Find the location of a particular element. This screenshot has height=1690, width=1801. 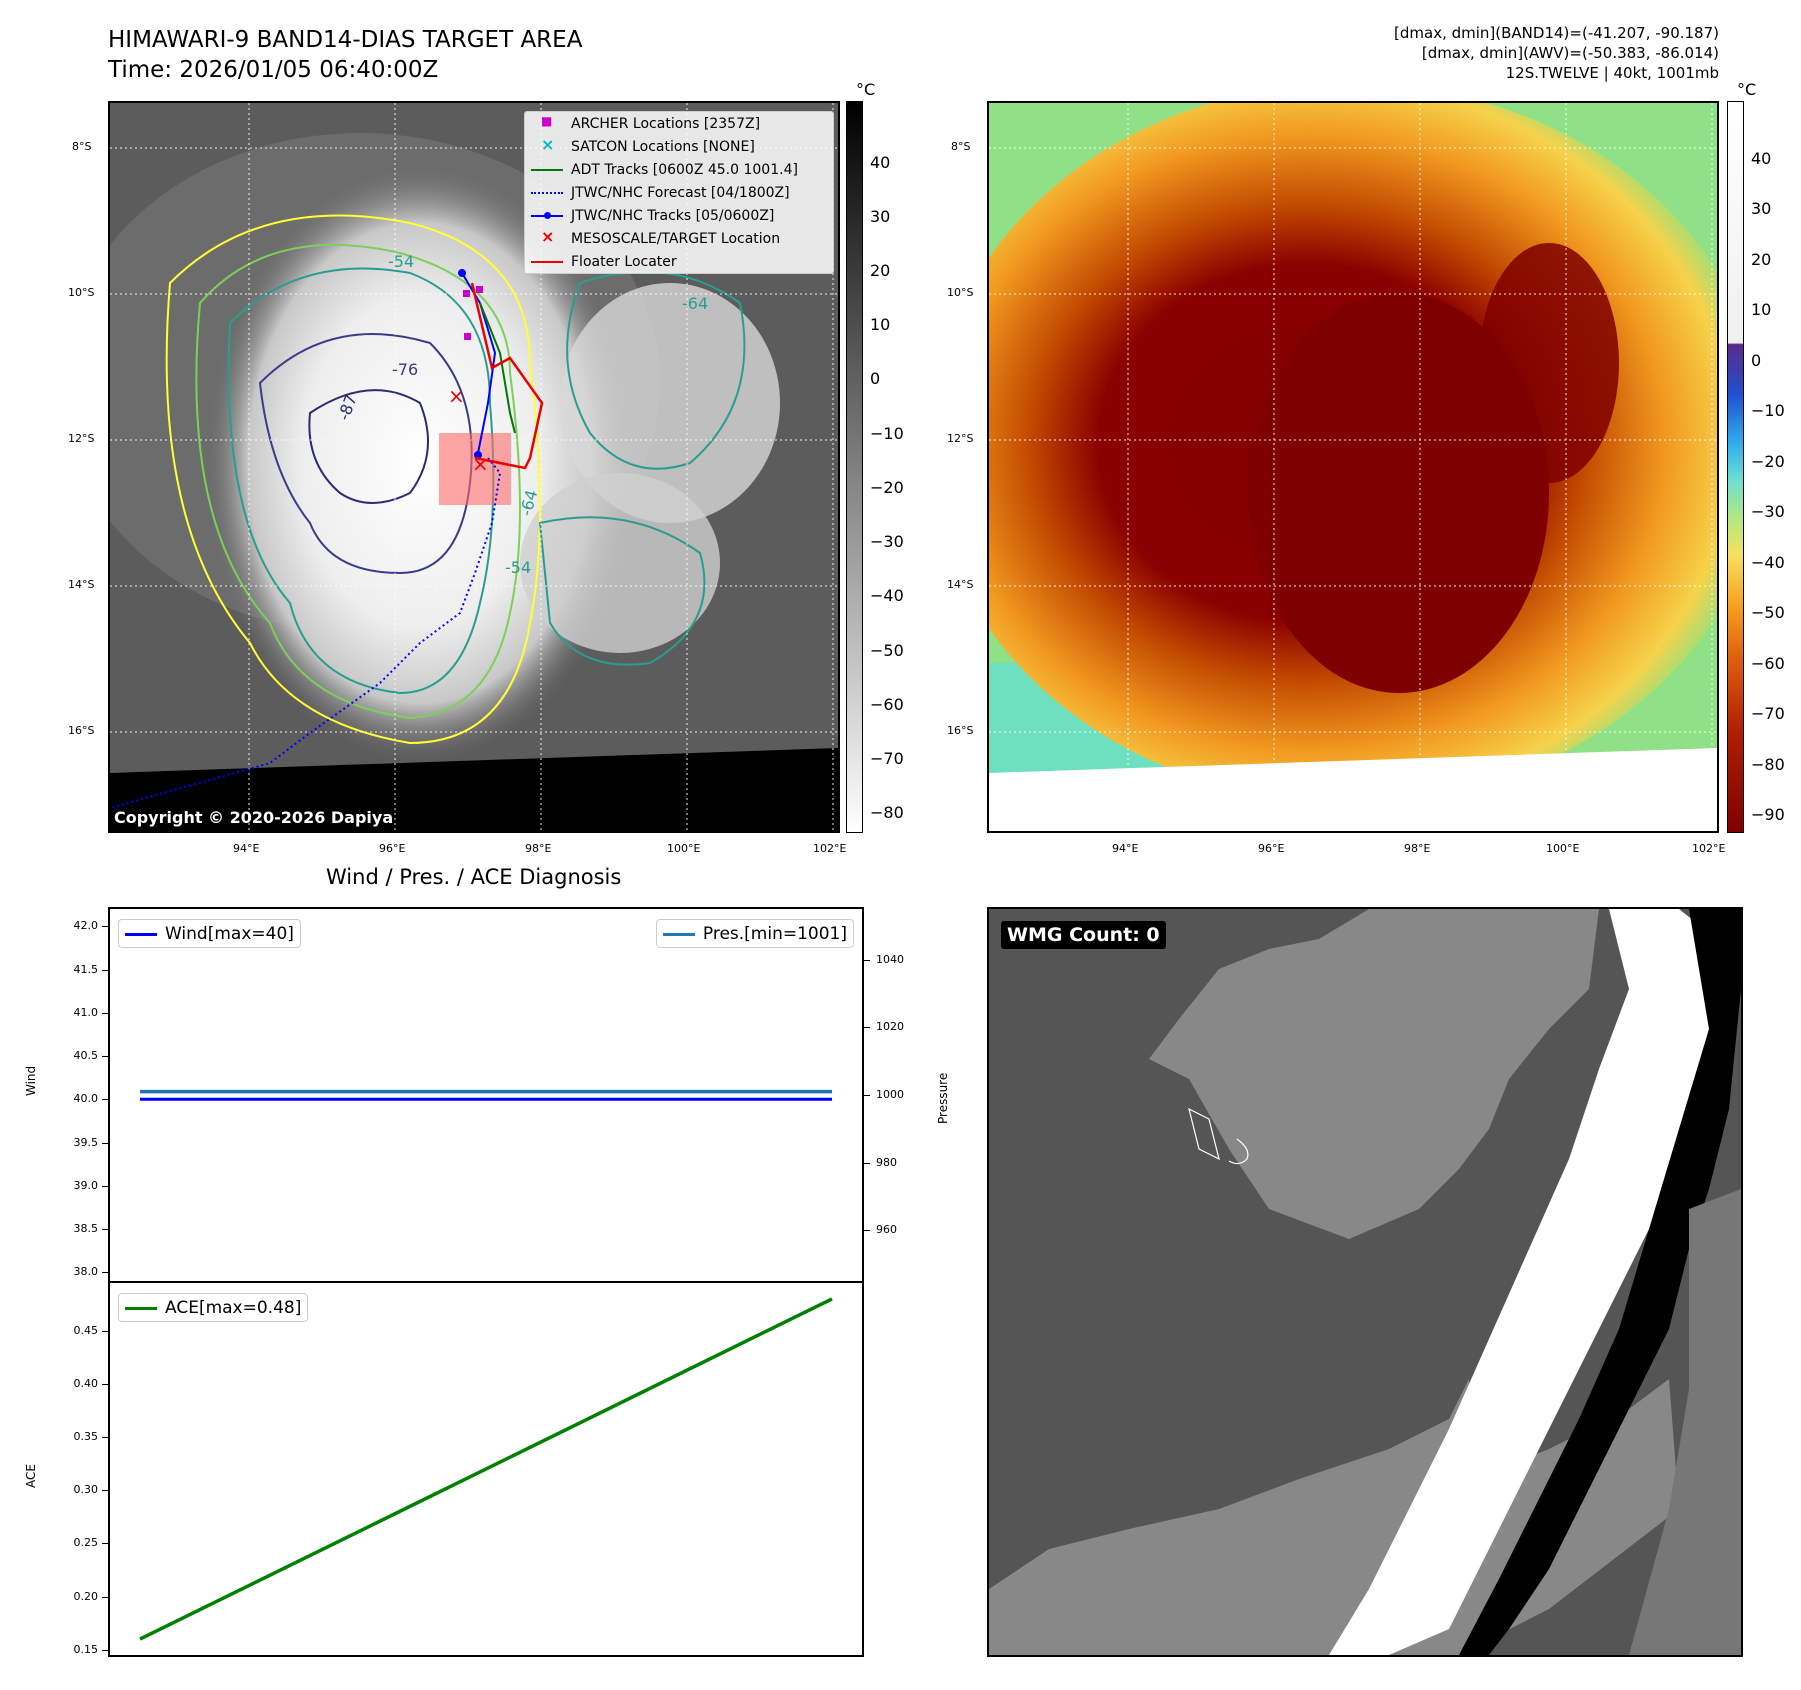

colorbar-tick-label: 0 is located at coordinates (1756, 360).